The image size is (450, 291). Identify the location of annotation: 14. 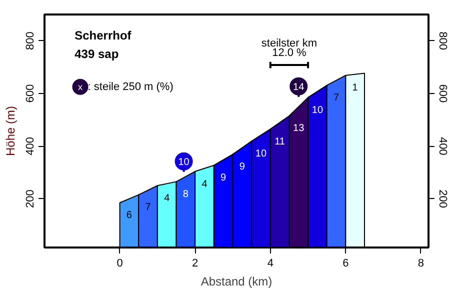
(299, 87).